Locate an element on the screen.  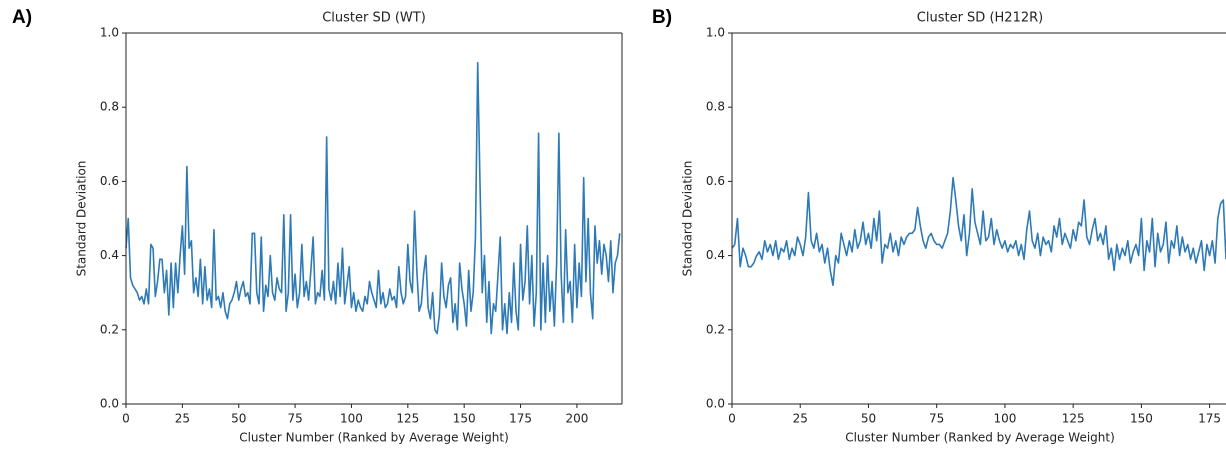
panel-label: A) is located at coordinates (22, 17).